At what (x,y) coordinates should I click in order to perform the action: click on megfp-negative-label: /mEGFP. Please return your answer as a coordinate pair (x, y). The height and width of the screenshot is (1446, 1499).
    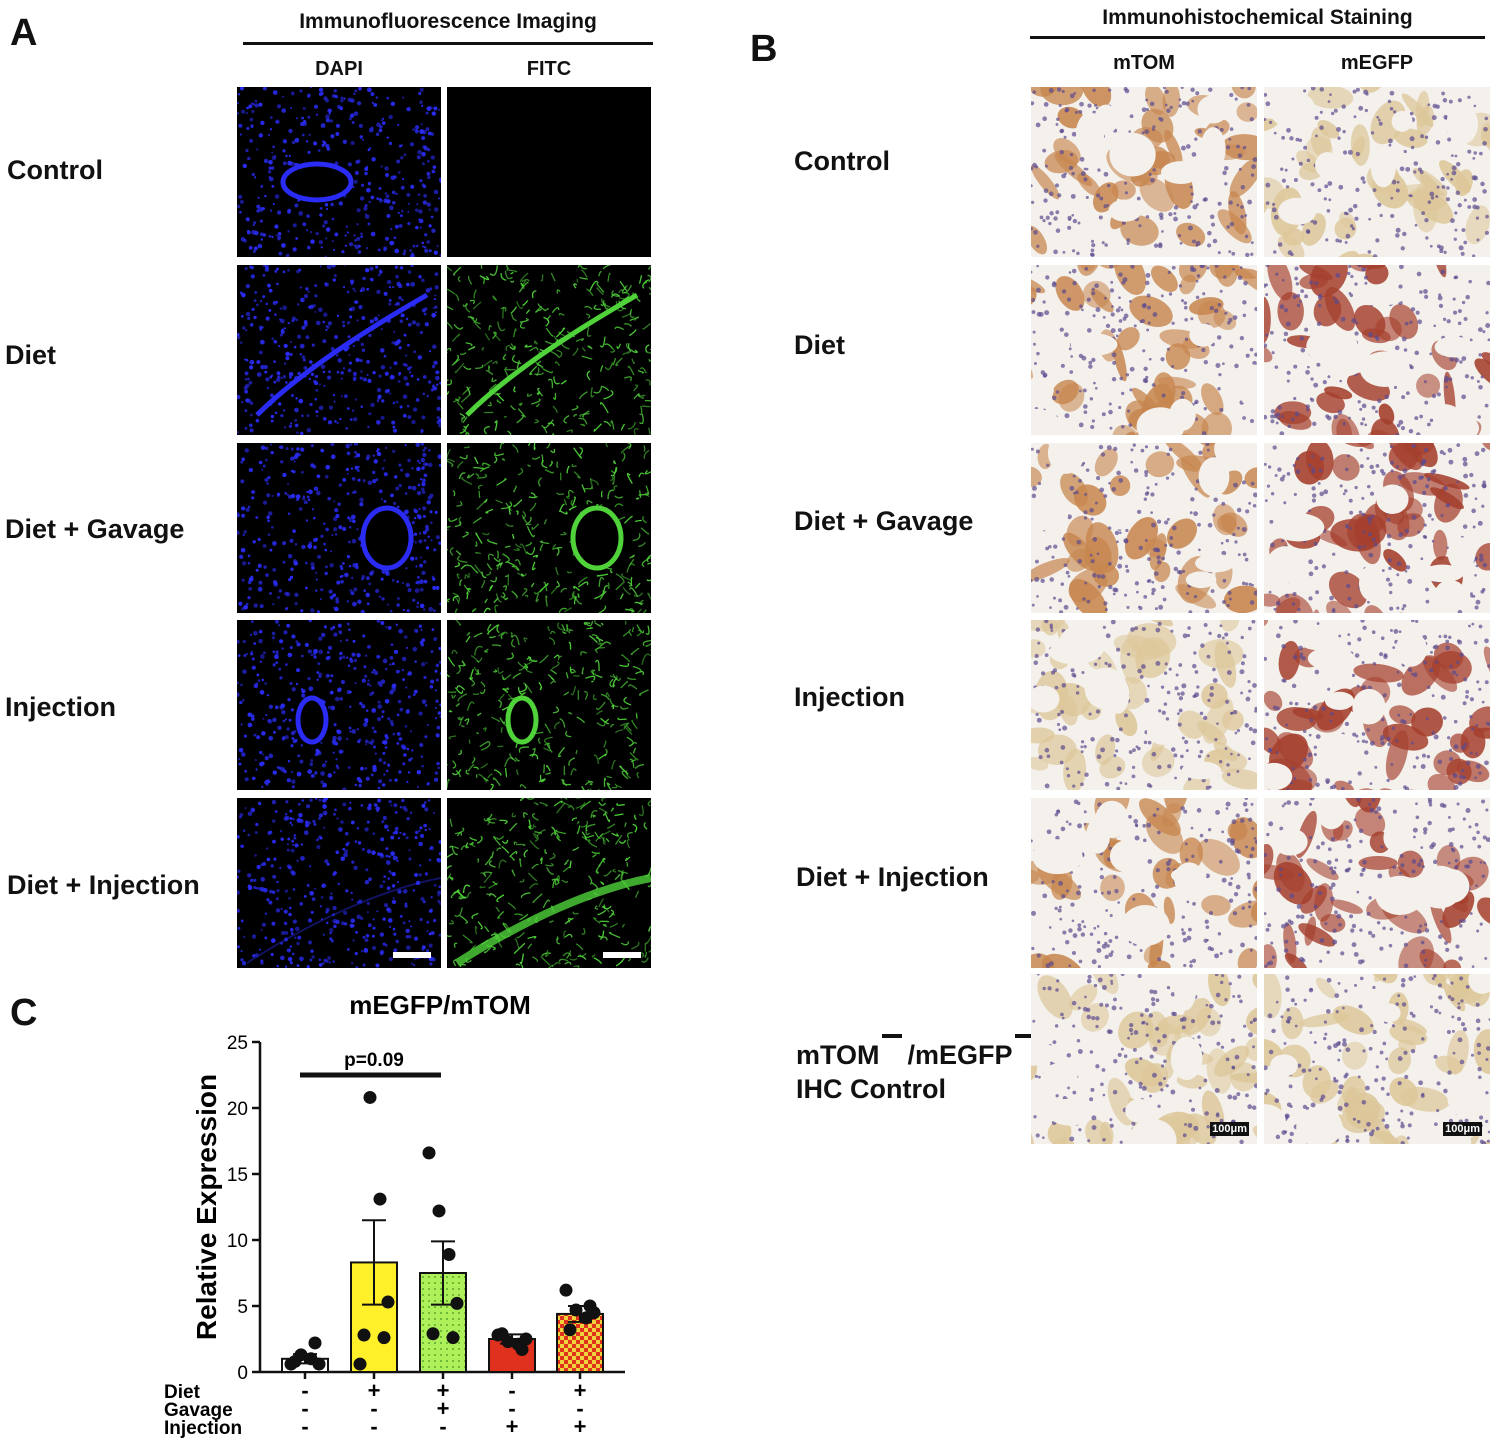
    Looking at the image, I should click on (960, 1055).